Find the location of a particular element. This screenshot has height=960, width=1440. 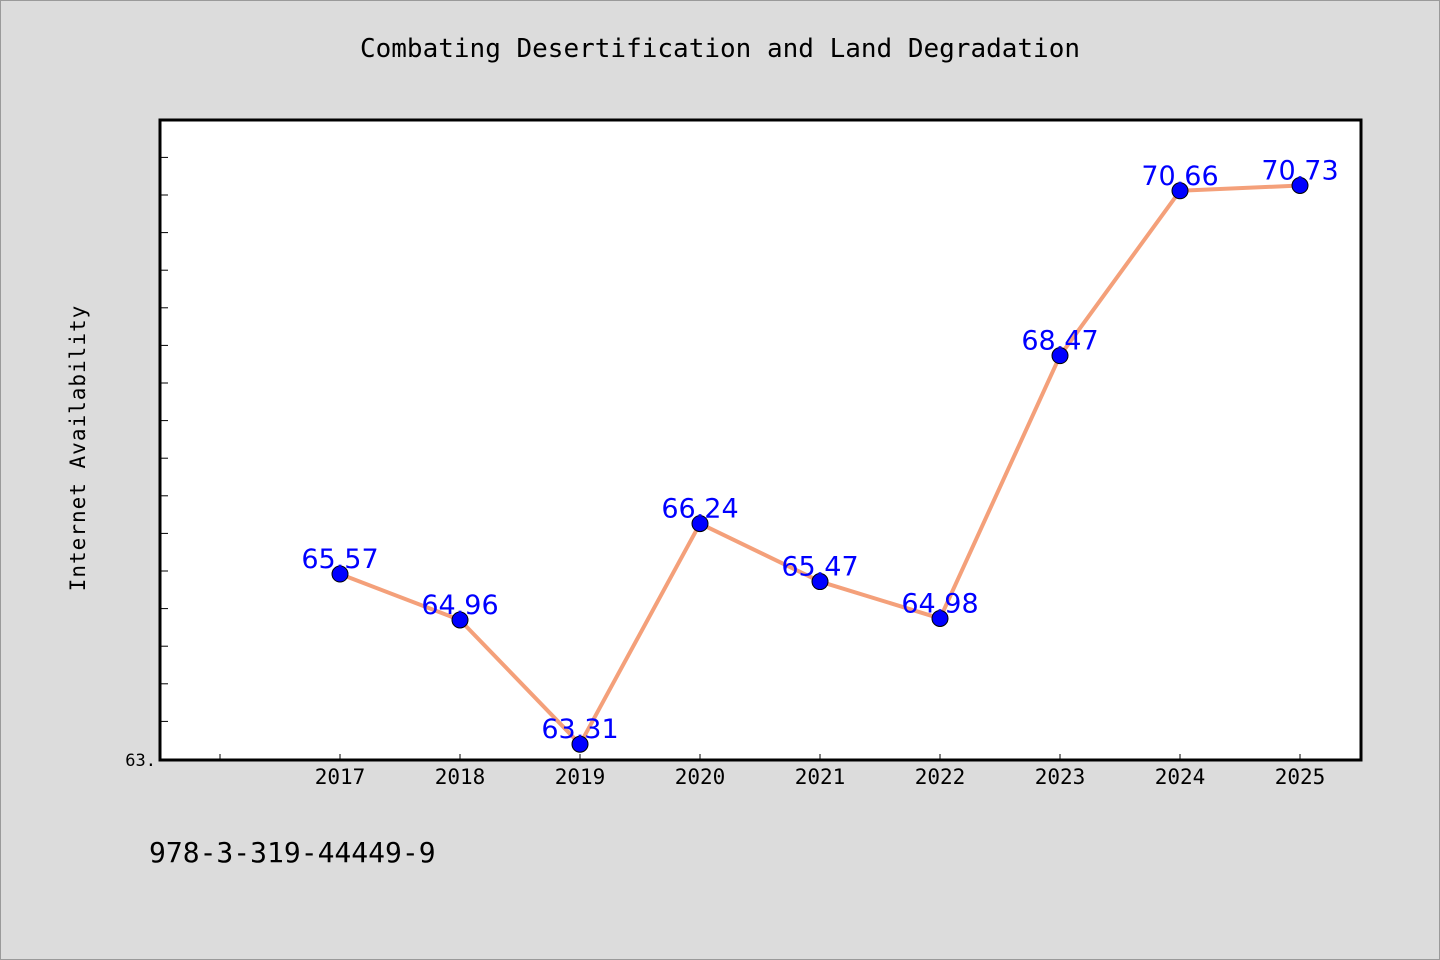

x-tick-label: 2023 is located at coordinates (1060, 777).